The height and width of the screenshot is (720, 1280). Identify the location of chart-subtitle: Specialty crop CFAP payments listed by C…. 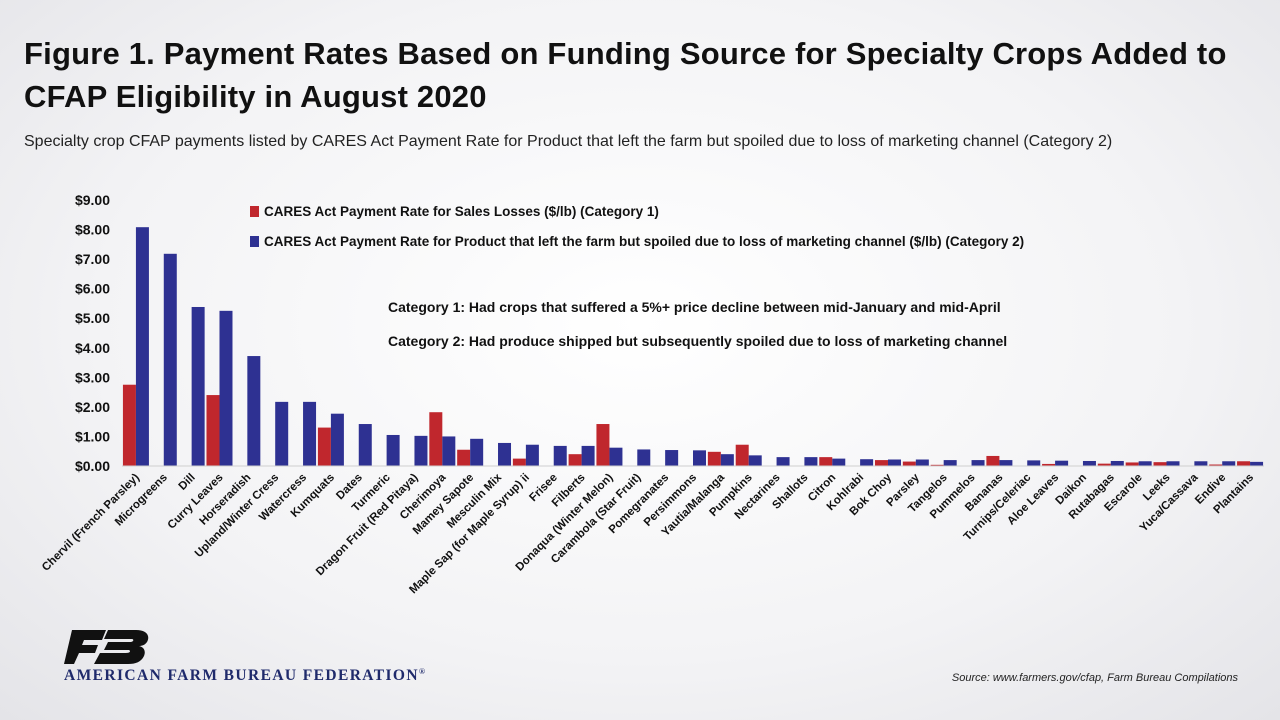
(568, 141).